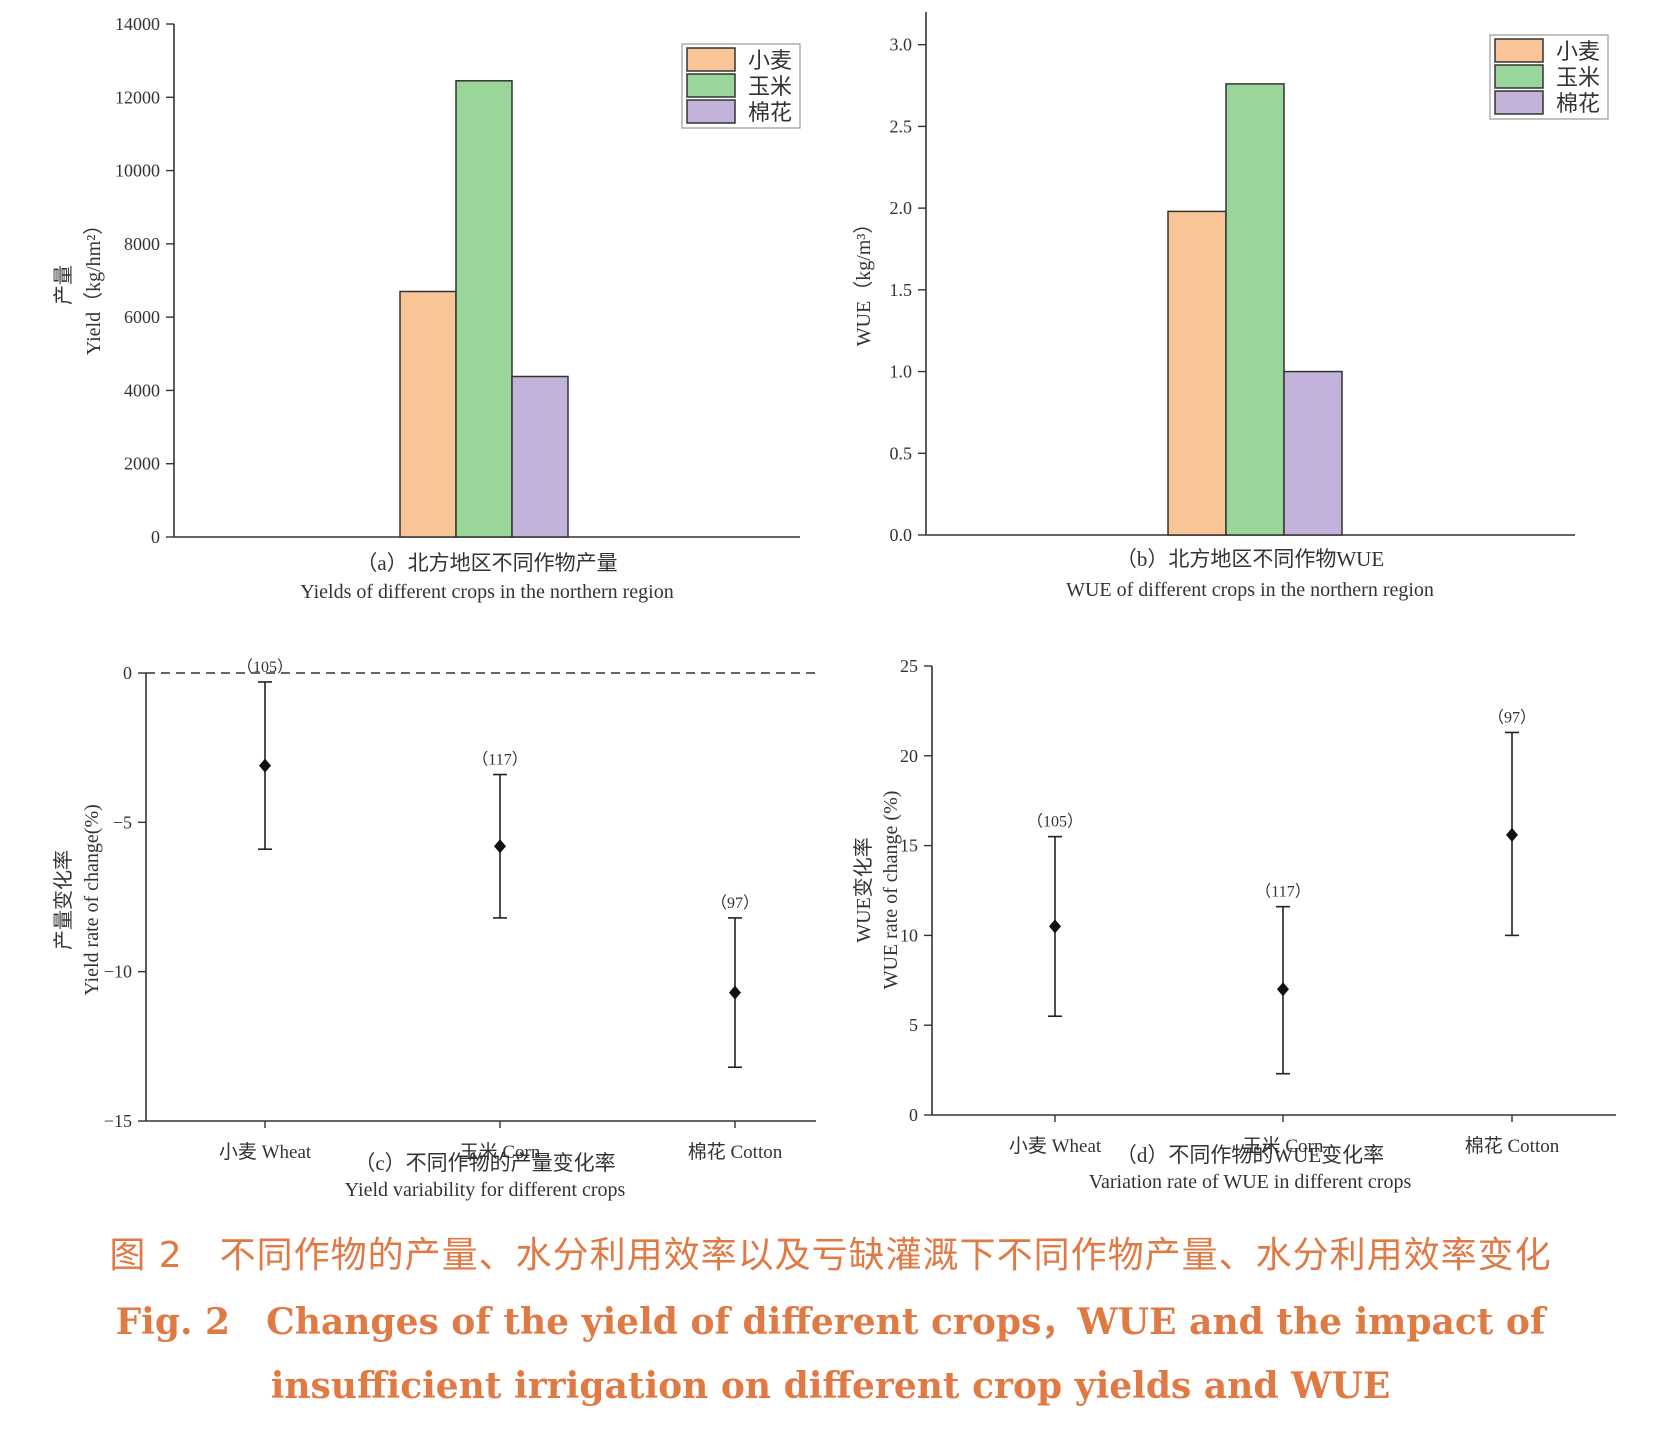  Describe the element at coordinates (901, 372) in the screenshot. I see `y-tick-label: 1.0` at that location.